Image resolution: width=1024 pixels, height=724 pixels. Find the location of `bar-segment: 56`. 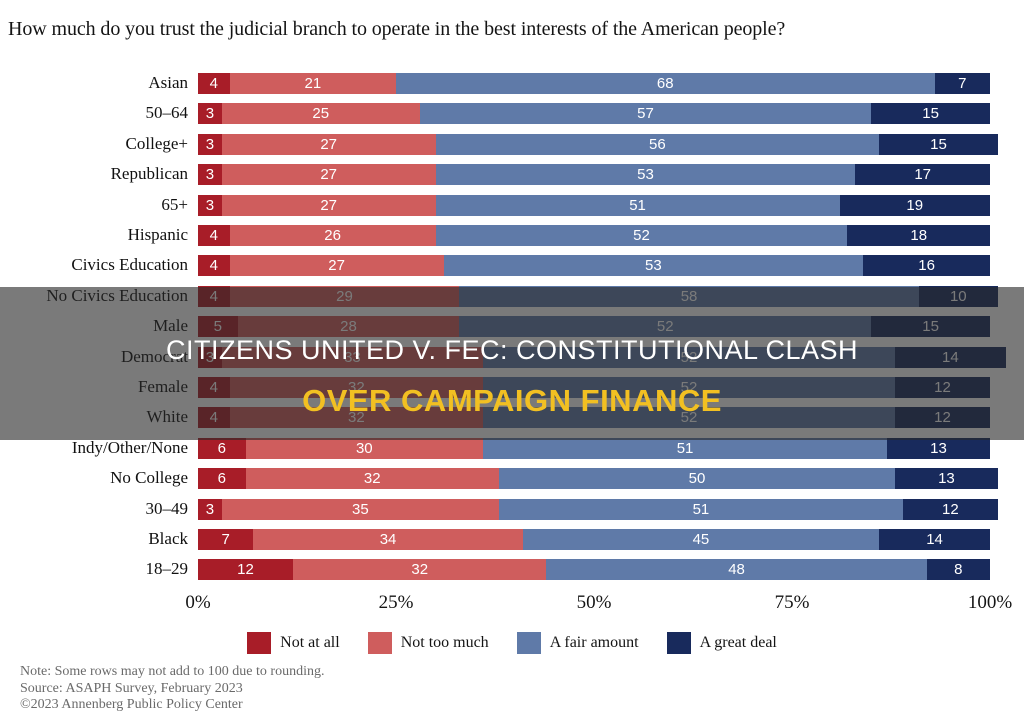

bar-segment: 56 is located at coordinates (657, 144).